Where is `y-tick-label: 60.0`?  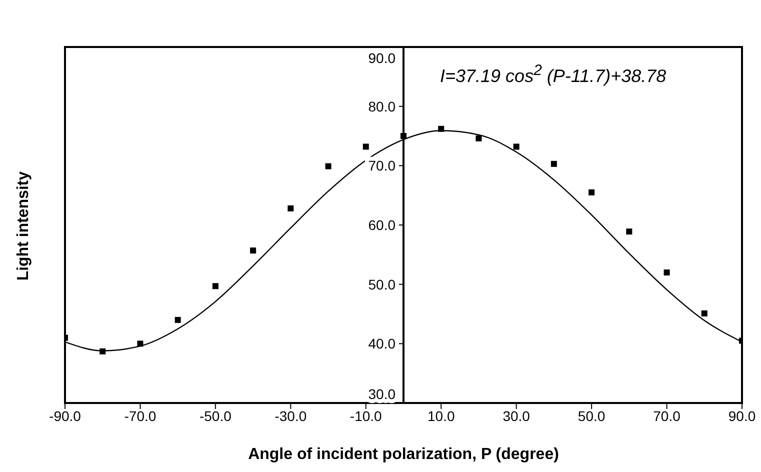 y-tick-label: 60.0 is located at coordinates (382, 225).